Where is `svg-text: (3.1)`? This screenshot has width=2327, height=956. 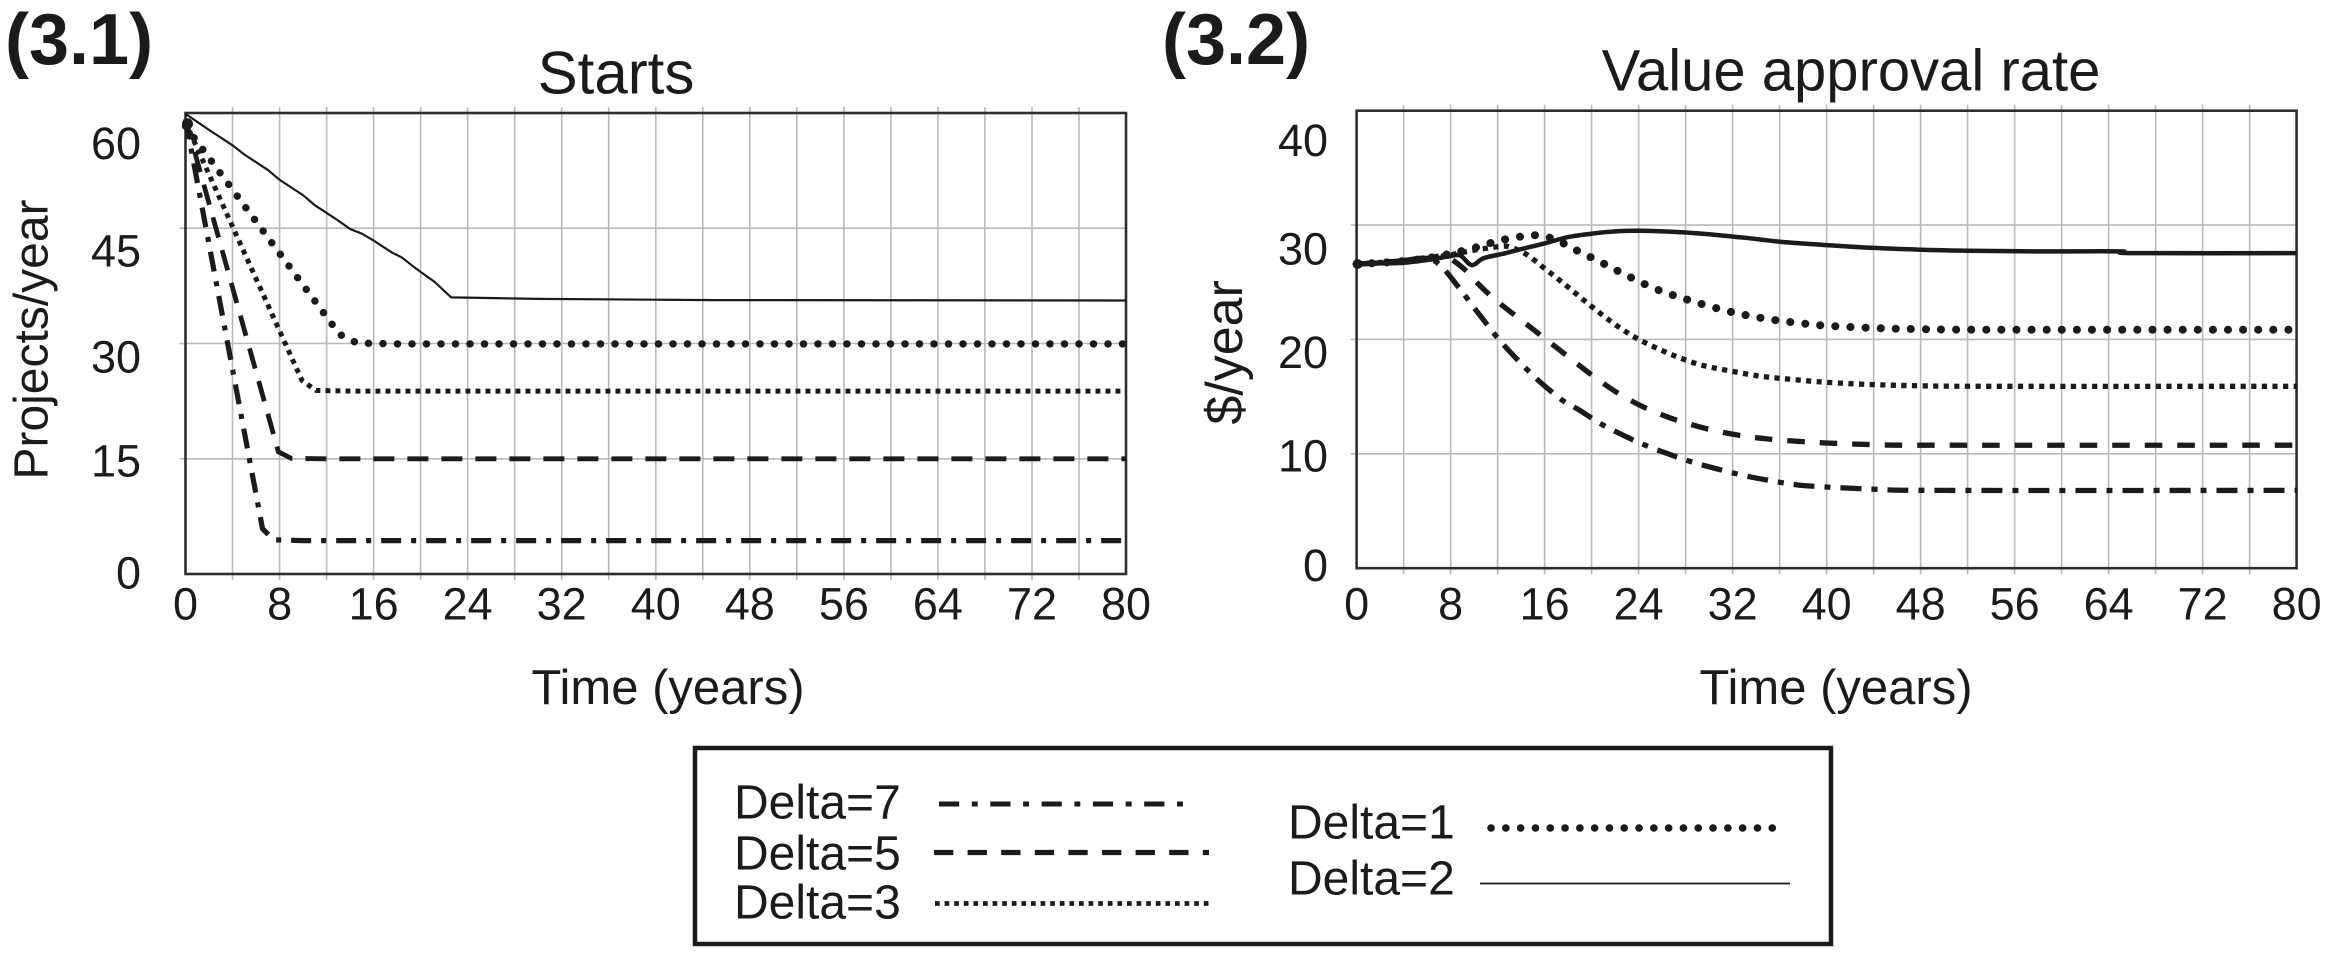 svg-text: (3.1) is located at coordinates (79, 40).